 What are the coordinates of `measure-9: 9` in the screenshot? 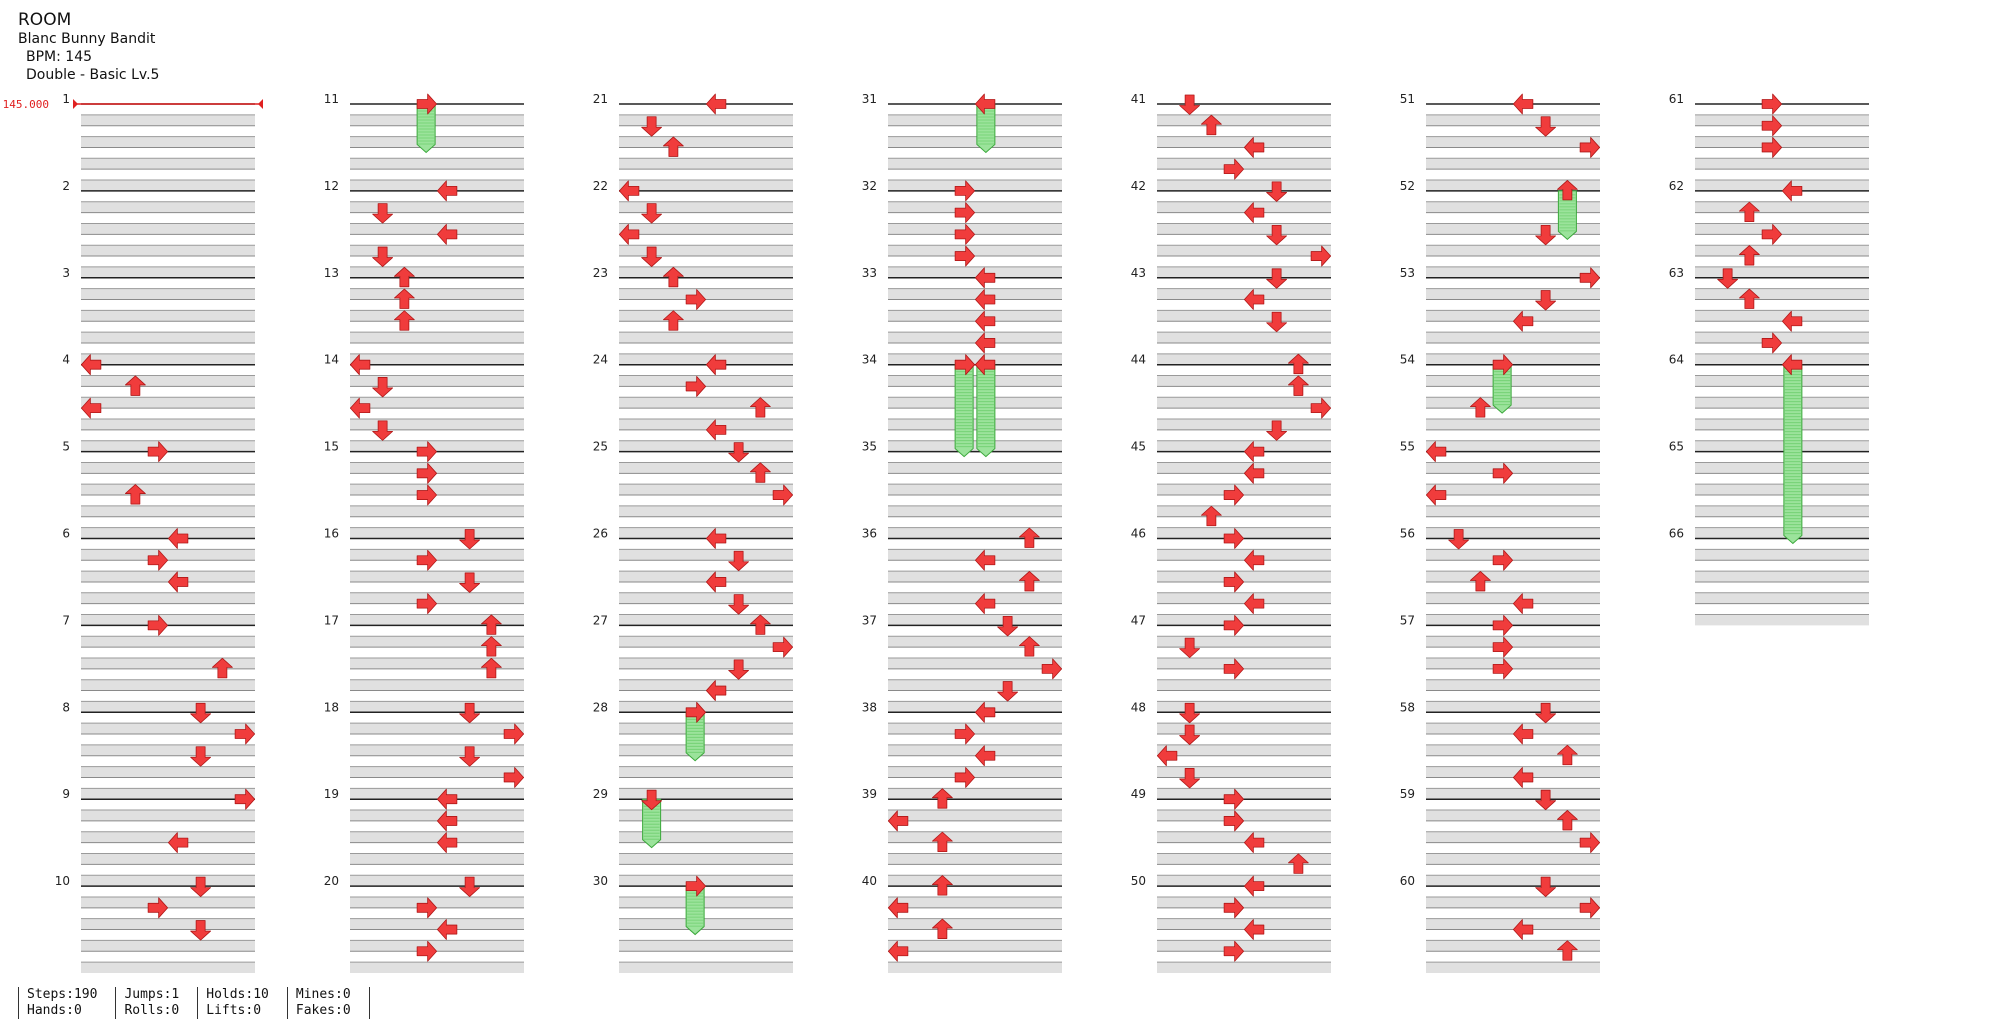 It's located at (158, 837).